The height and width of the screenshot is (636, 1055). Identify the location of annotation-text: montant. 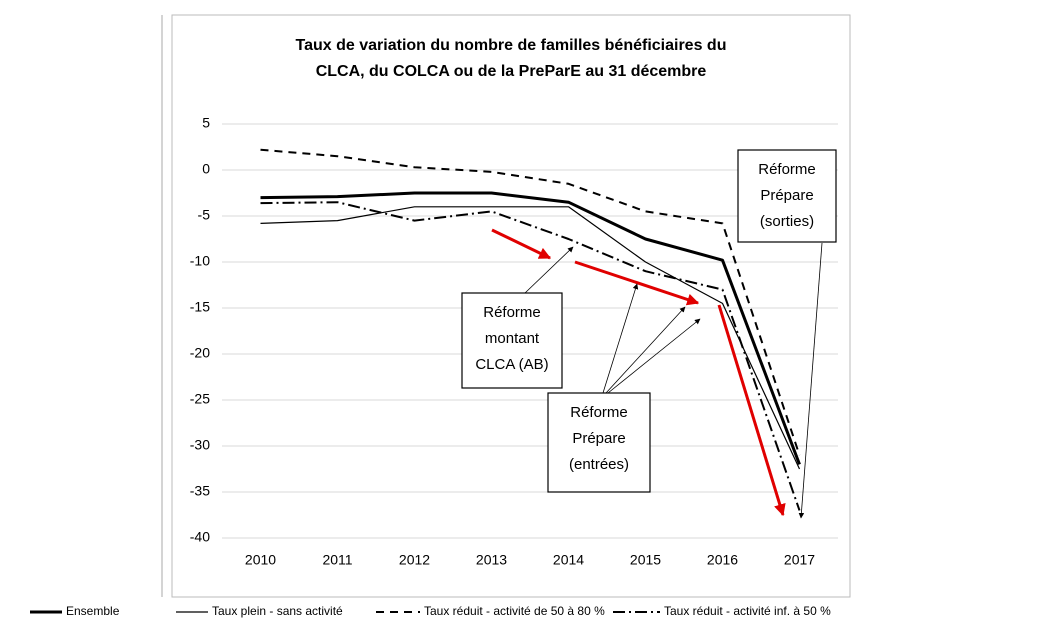
(512, 338).